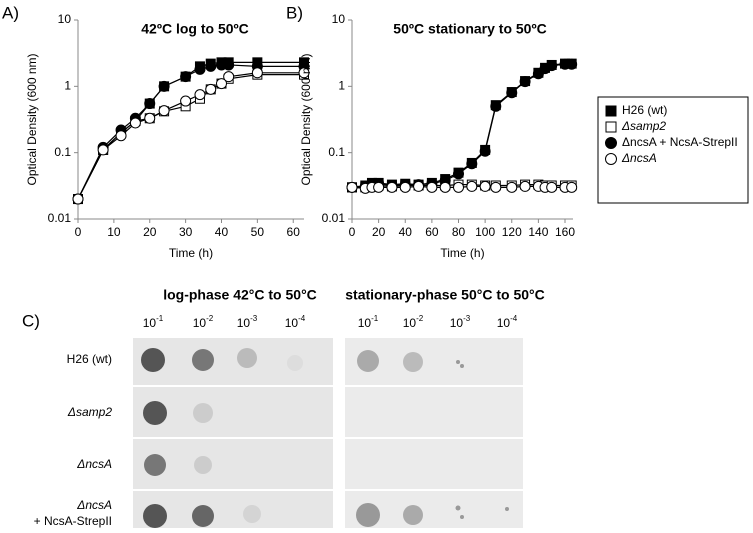 This screenshot has height=533, width=753. Describe the element at coordinates (186, 232) in the screenshot. I see `x-tick-label: 30` at that location.